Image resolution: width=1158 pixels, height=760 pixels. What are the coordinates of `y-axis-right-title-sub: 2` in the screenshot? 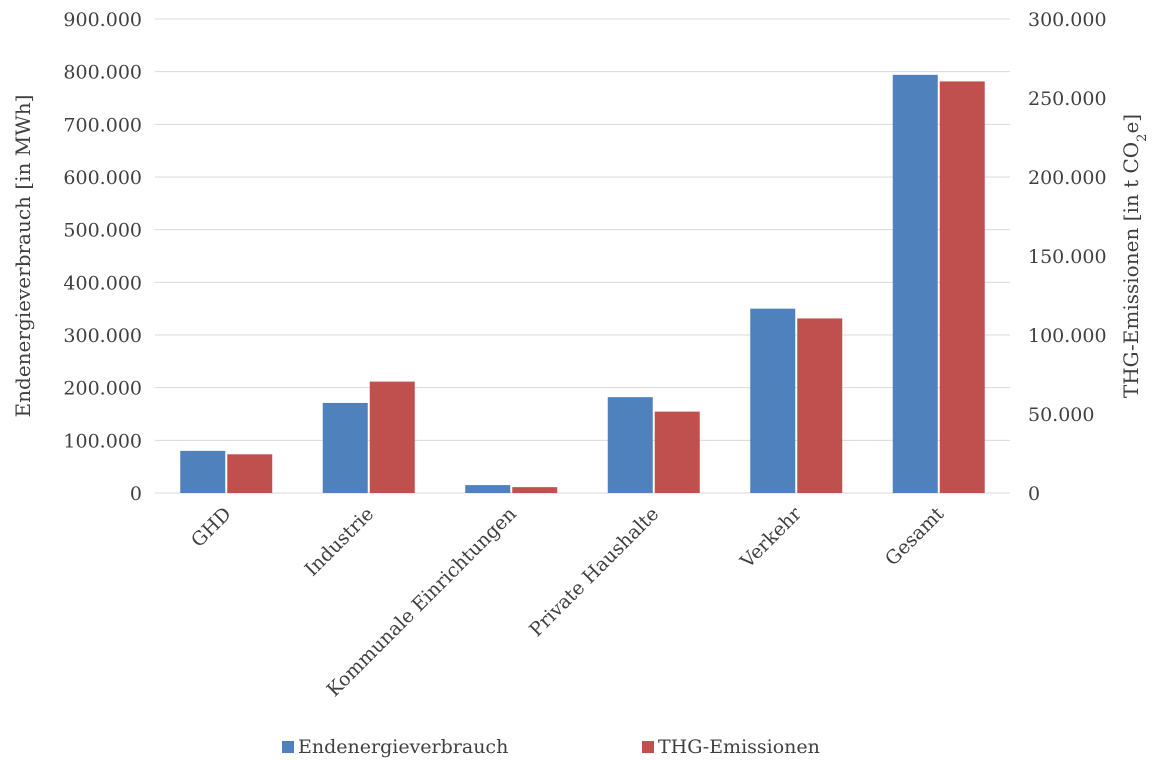 It's located at (1142, 138).